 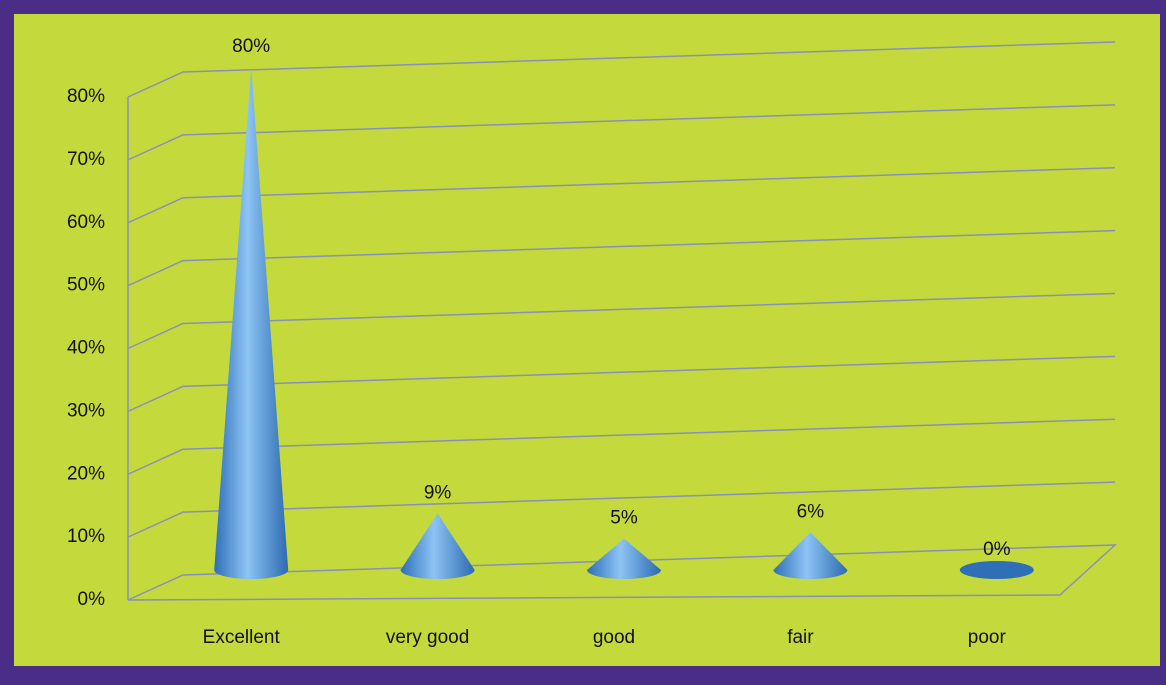 I want to click on y-tick-label: 50%, so click(x=86, y=285).